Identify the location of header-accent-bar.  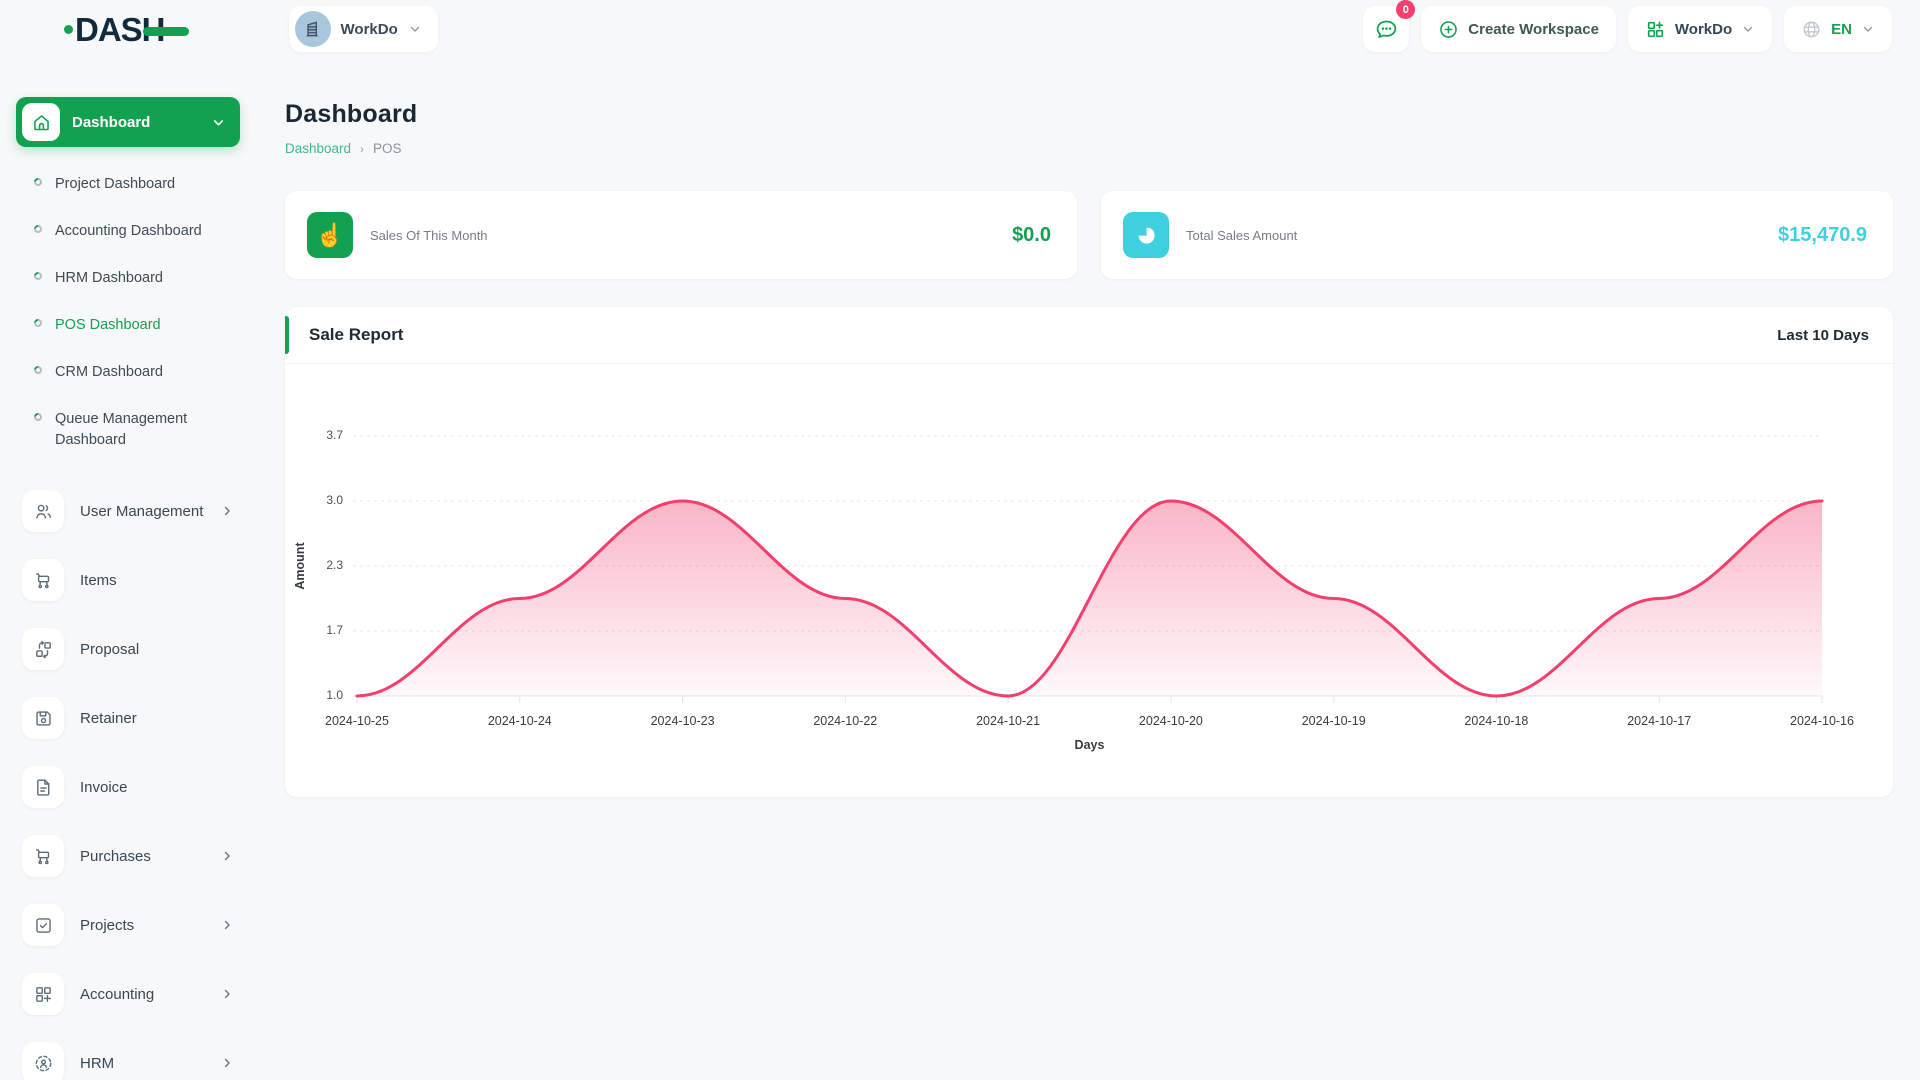
(287, 335).